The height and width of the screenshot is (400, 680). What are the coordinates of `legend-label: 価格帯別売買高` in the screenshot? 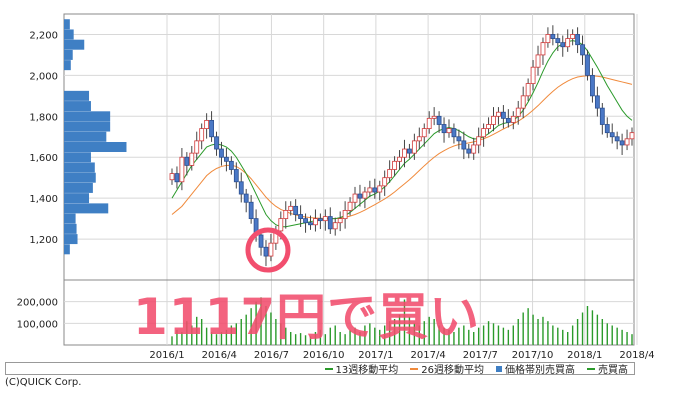 It's located at (540, 370).